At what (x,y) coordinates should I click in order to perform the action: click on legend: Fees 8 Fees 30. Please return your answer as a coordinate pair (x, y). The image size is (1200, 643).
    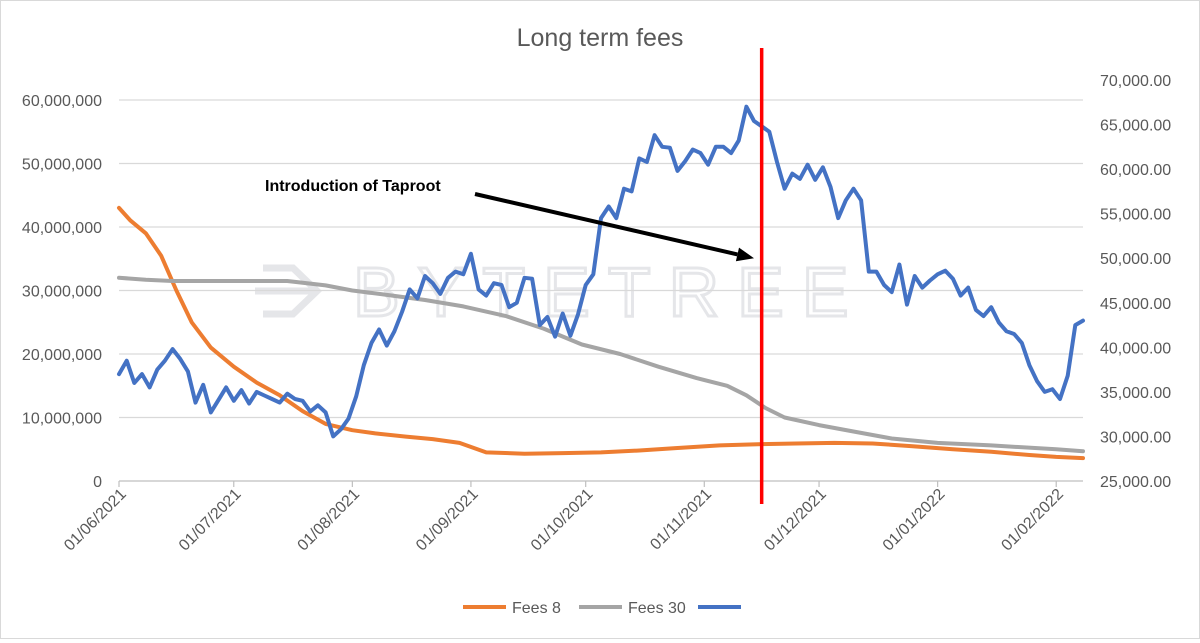
    Looking at the image, I should click on (602, 608).